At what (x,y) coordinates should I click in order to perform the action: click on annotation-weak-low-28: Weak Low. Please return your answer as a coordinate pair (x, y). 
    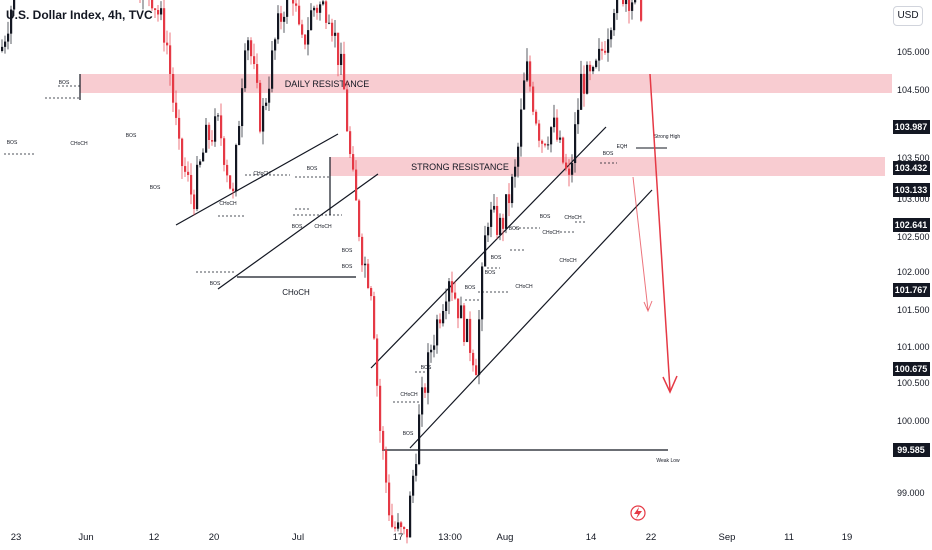
    Looking at the image, I should click on (668, 461).